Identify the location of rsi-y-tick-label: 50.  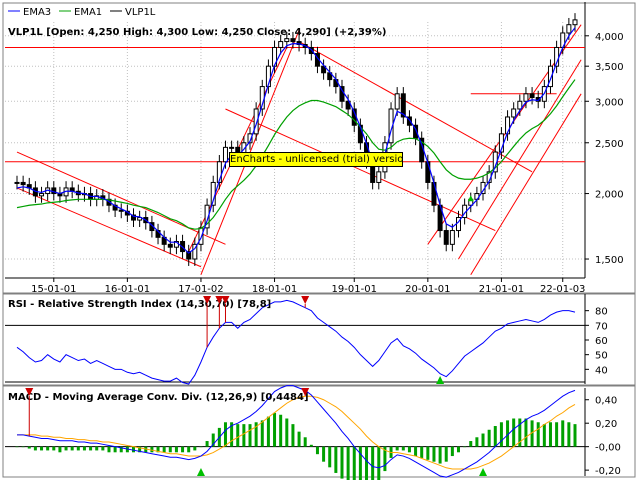
(601, 356).